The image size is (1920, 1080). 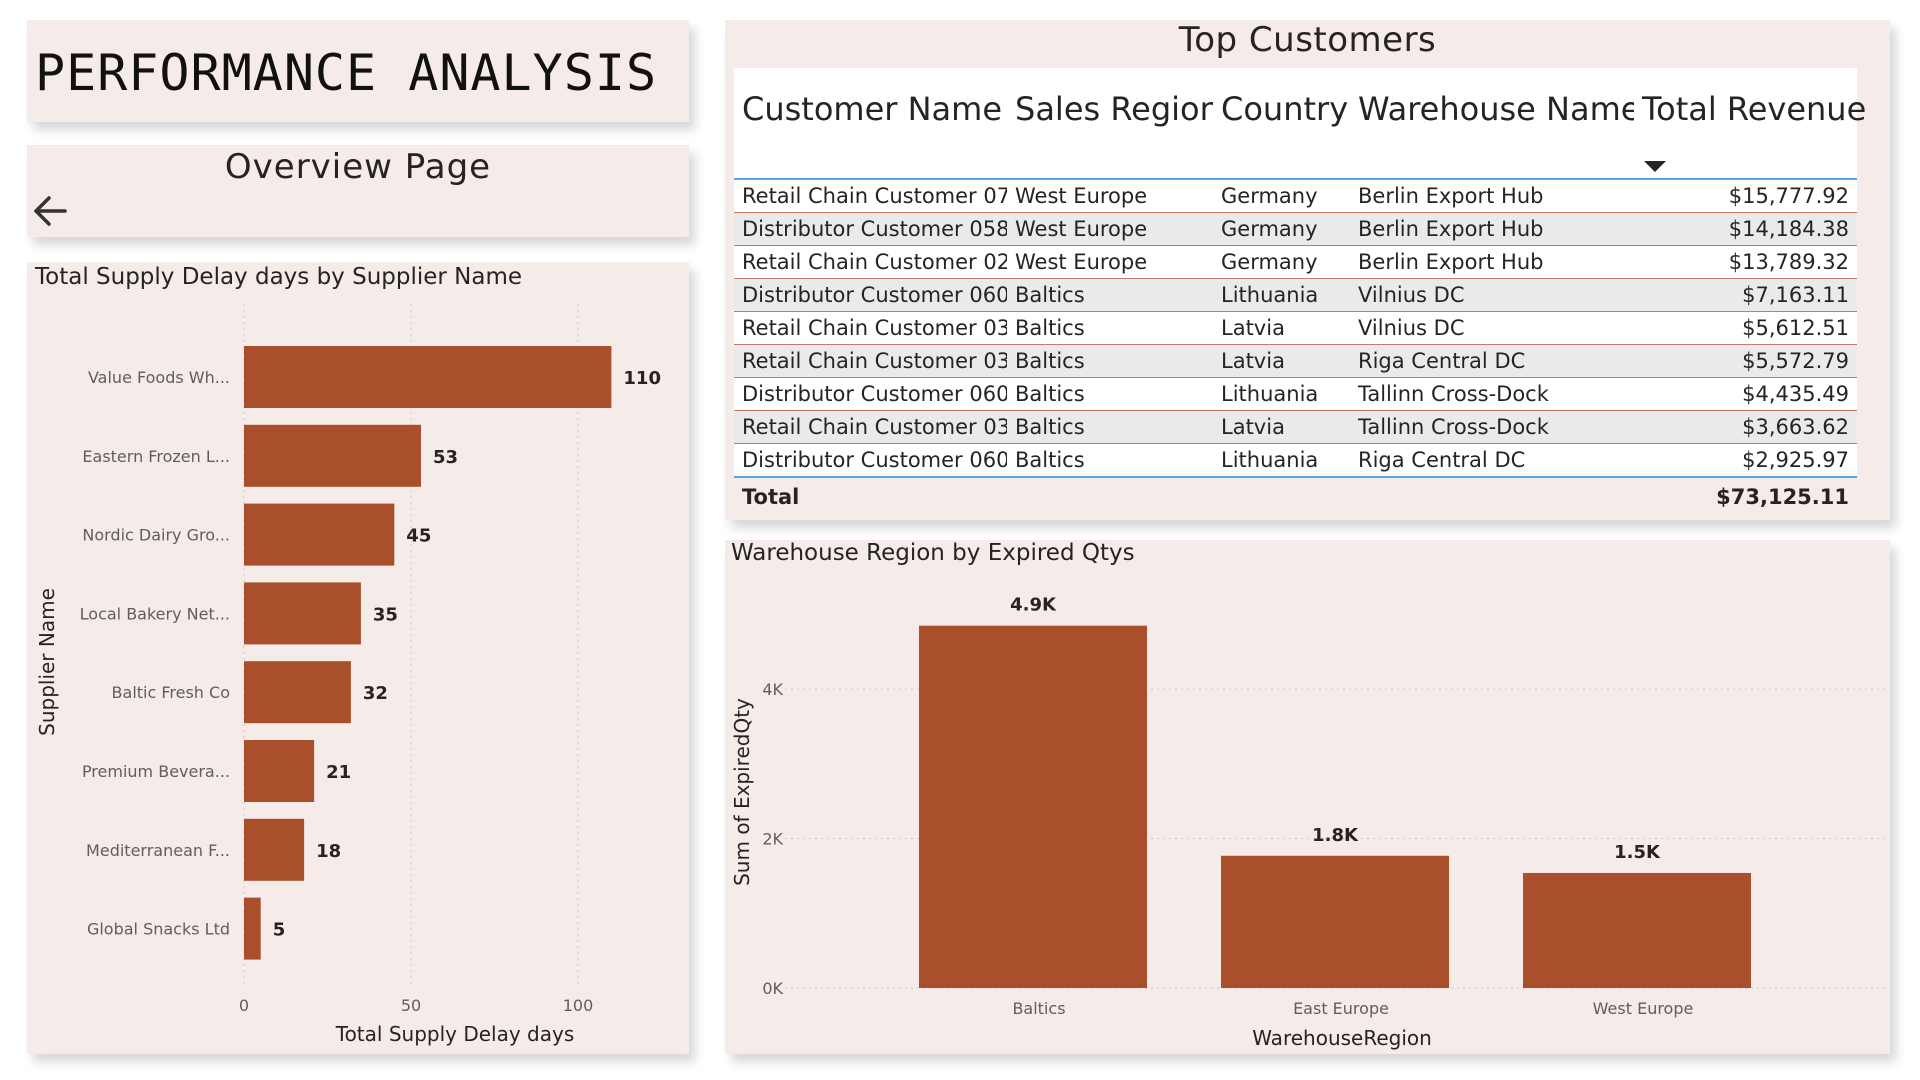 I want to click on cell-total-revenue: $13,789.32, so click(x=1745, y=262).